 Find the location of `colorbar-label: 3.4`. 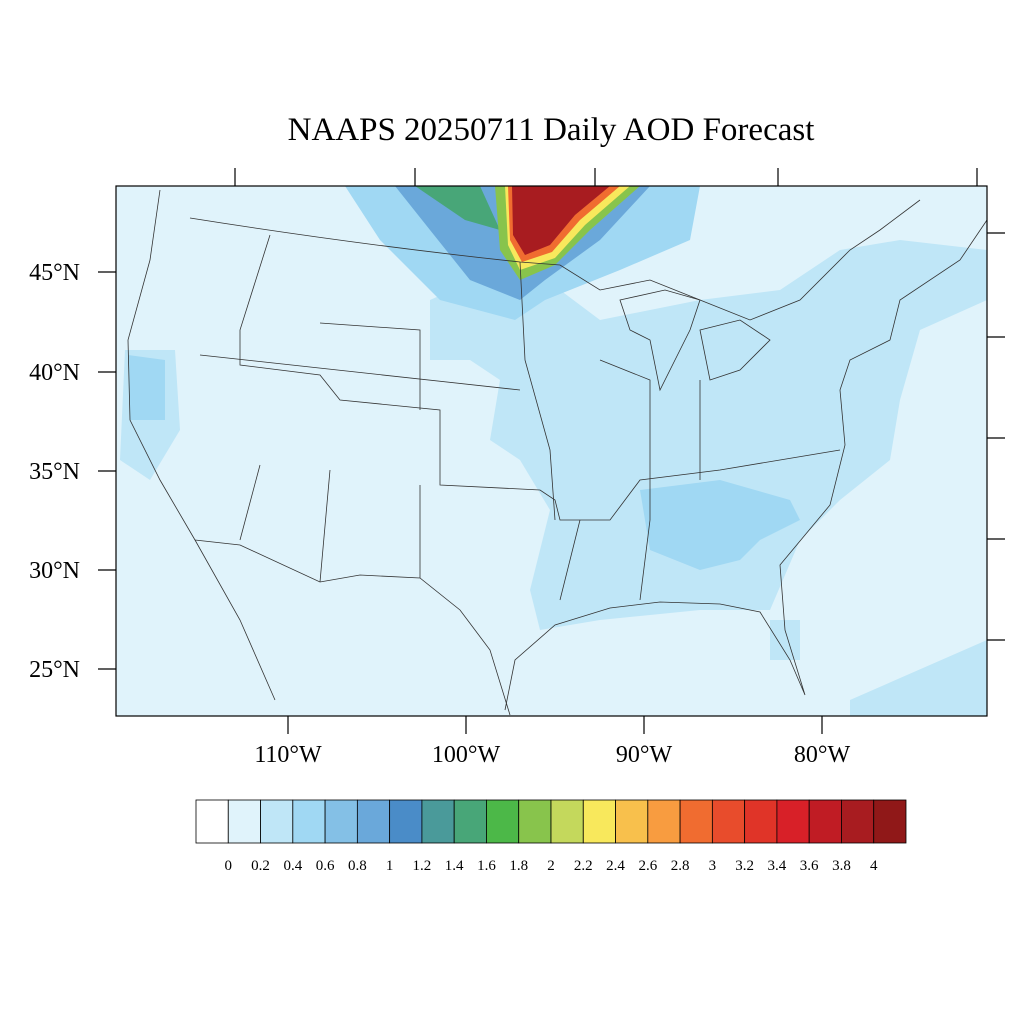

colorbar-label: 3.4 is located at coordinates (777, 866).